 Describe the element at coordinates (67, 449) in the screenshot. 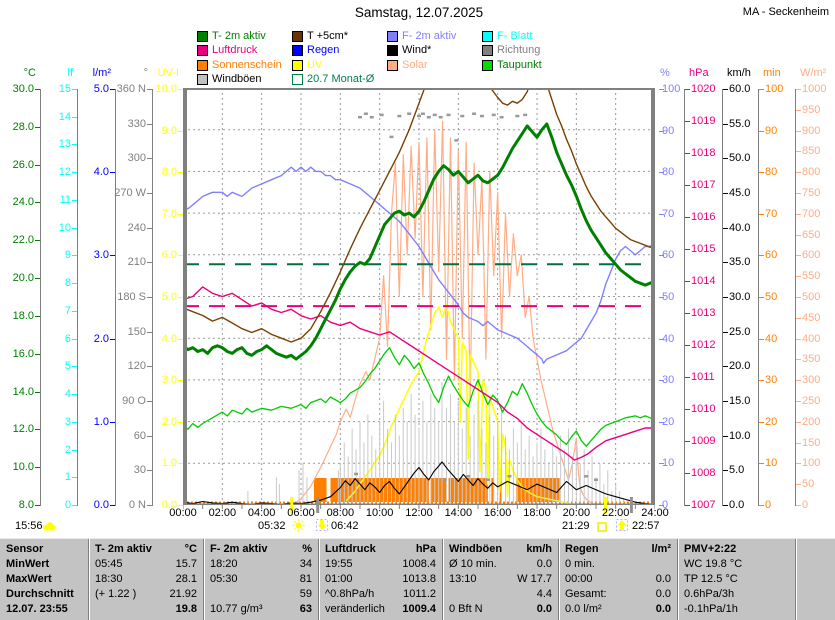

I see `axis-tick-label: 2` at that location.